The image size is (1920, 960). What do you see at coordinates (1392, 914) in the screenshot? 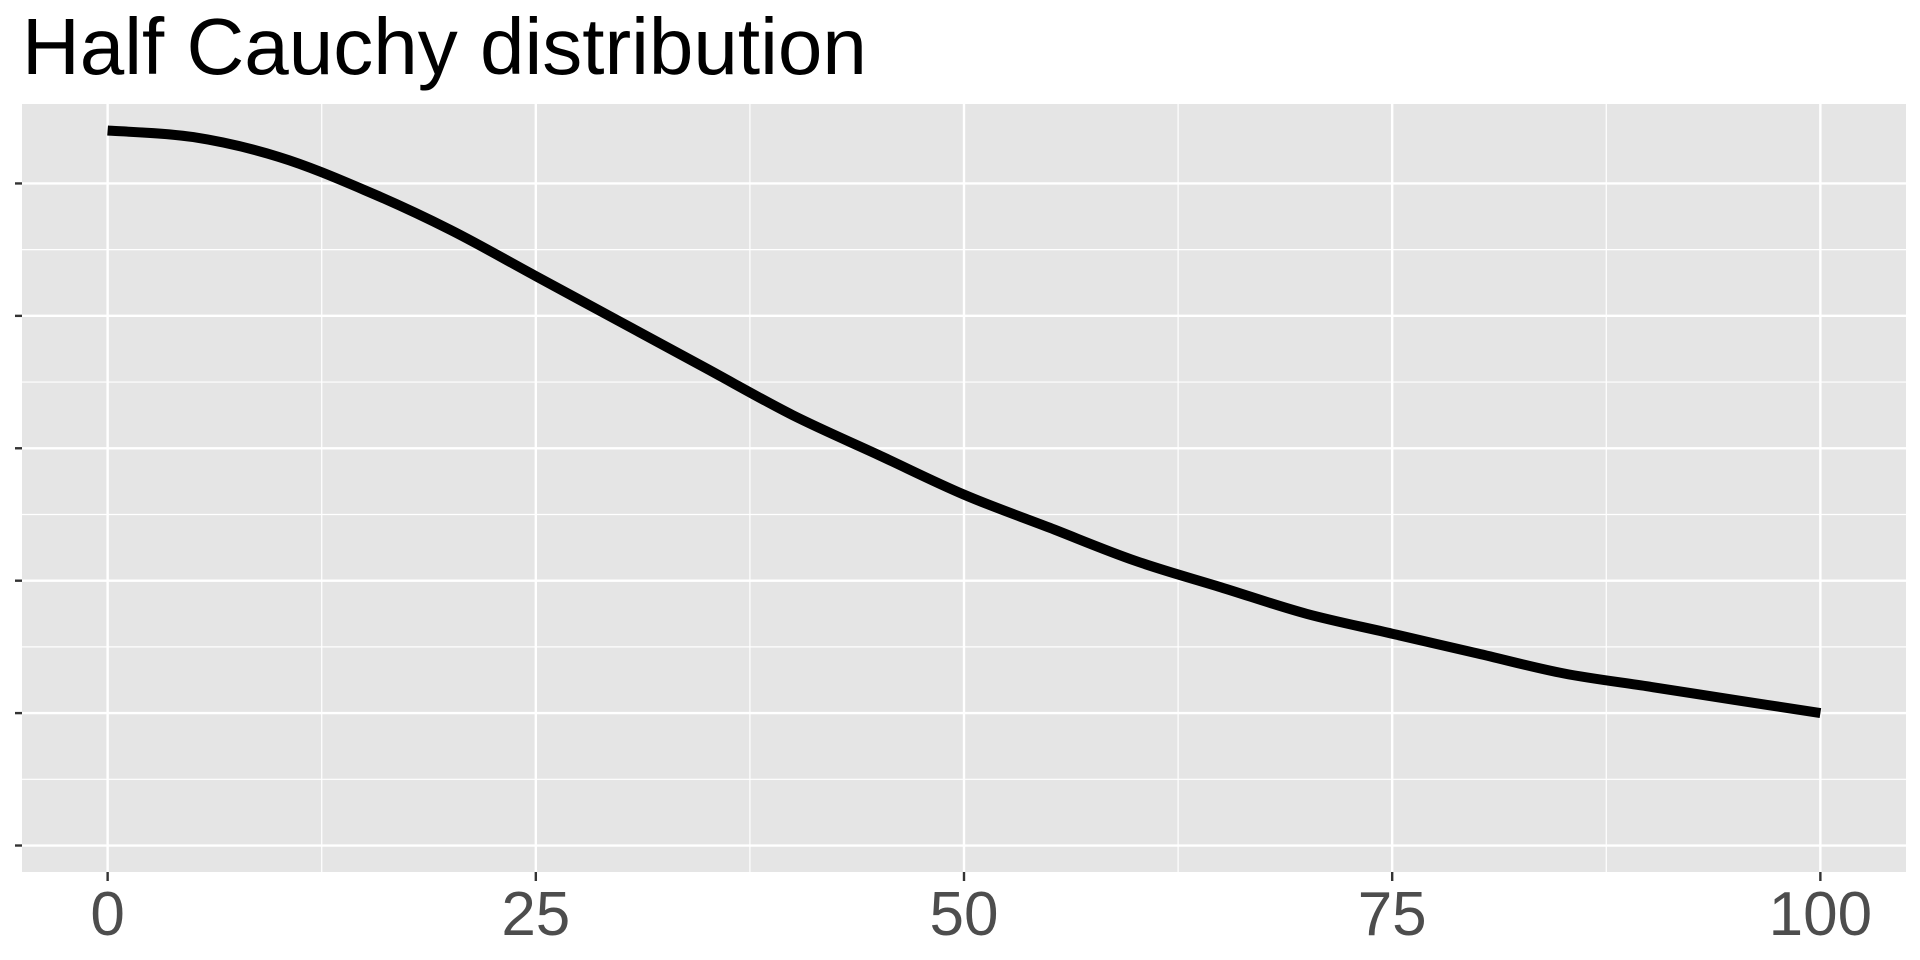
I see `x-tick-label: 75` at bounding box center [1392, 914].